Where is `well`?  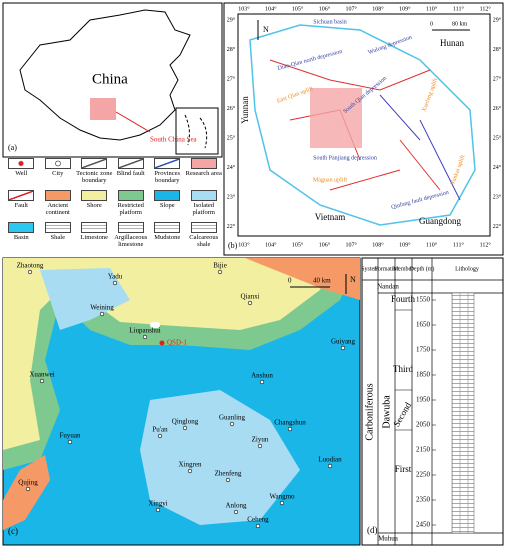 well is located at coordinates (162, 343).